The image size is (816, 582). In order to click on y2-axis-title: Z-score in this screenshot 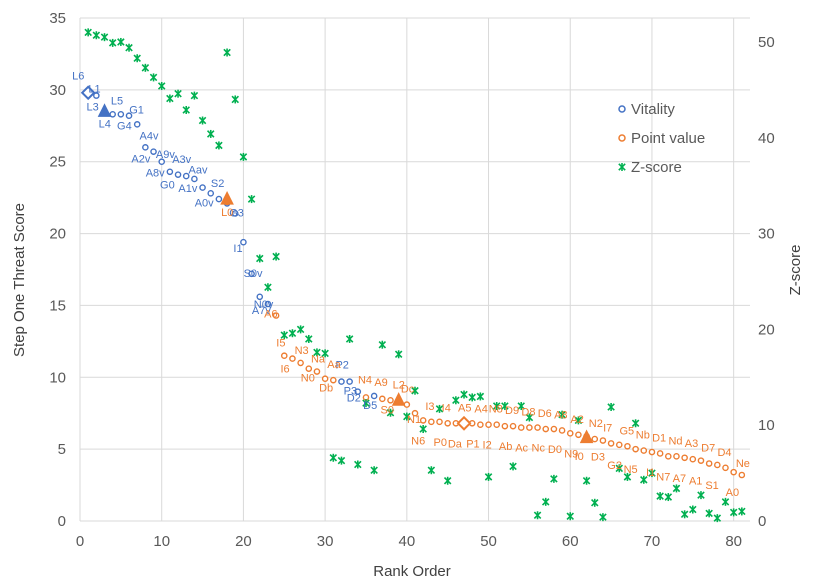, I will do `click(795, 270)`.